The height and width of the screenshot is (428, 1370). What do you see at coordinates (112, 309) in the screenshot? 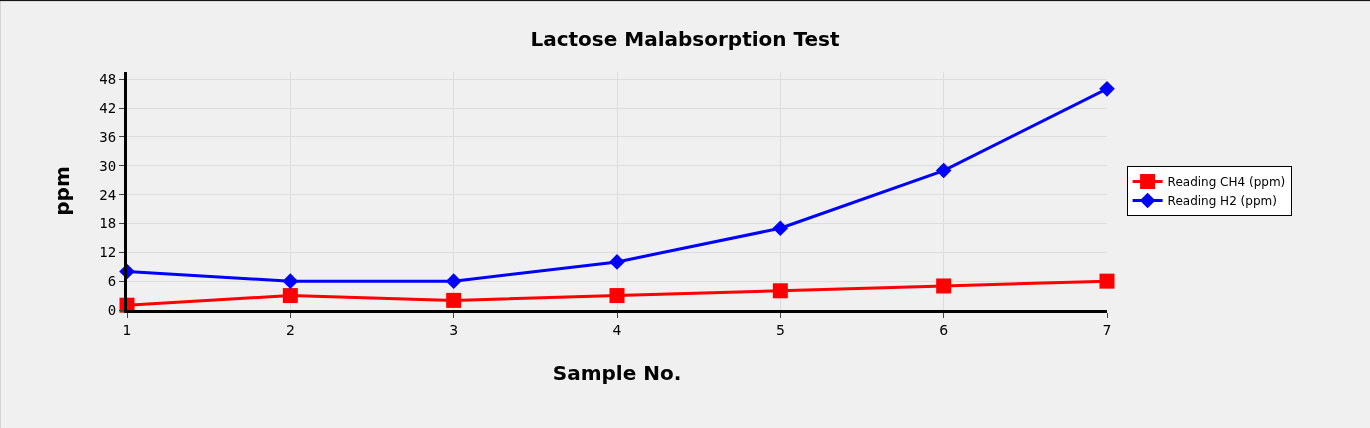
I see `y-tick-label: 0` at bounding box center [112, 309].